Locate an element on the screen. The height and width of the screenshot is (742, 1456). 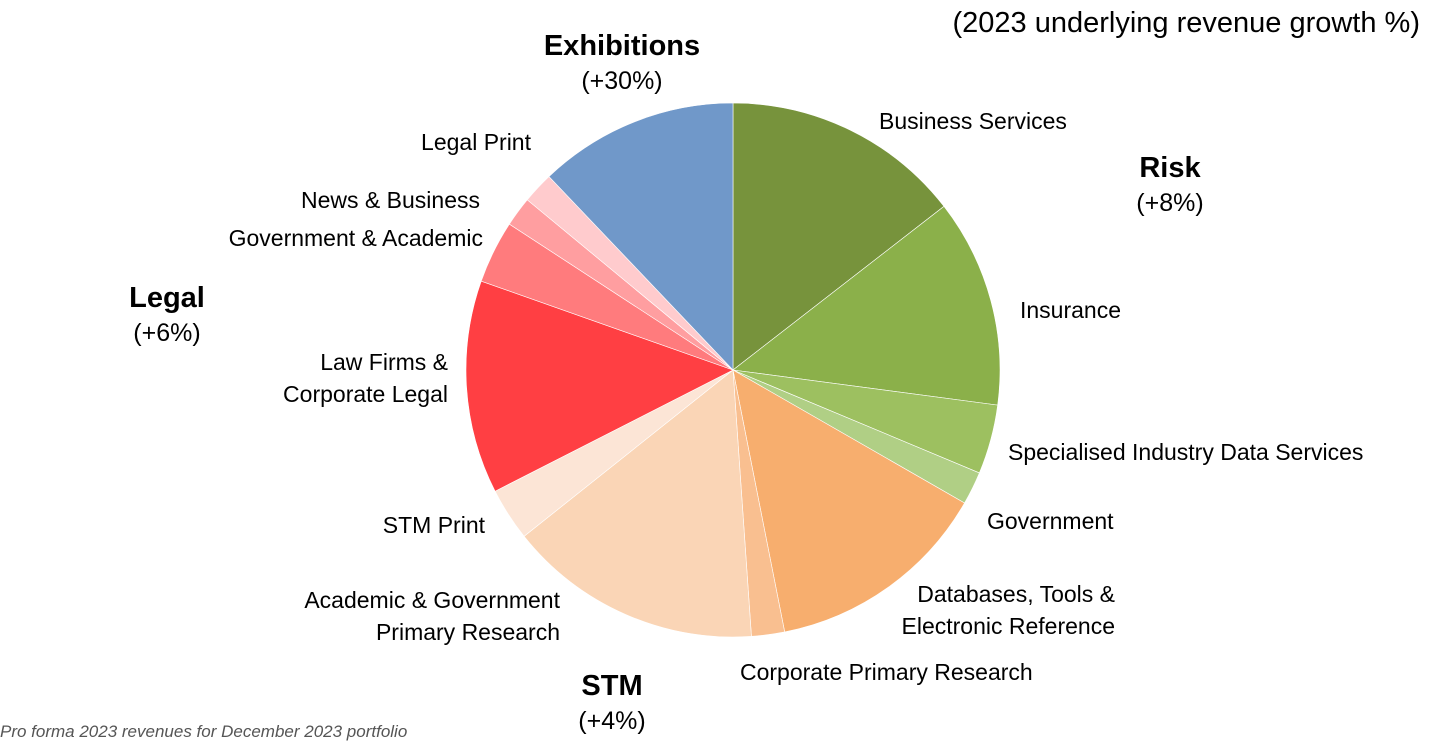
slice-label-government-academic: Government & Academic is located at coordinates (355, 238).